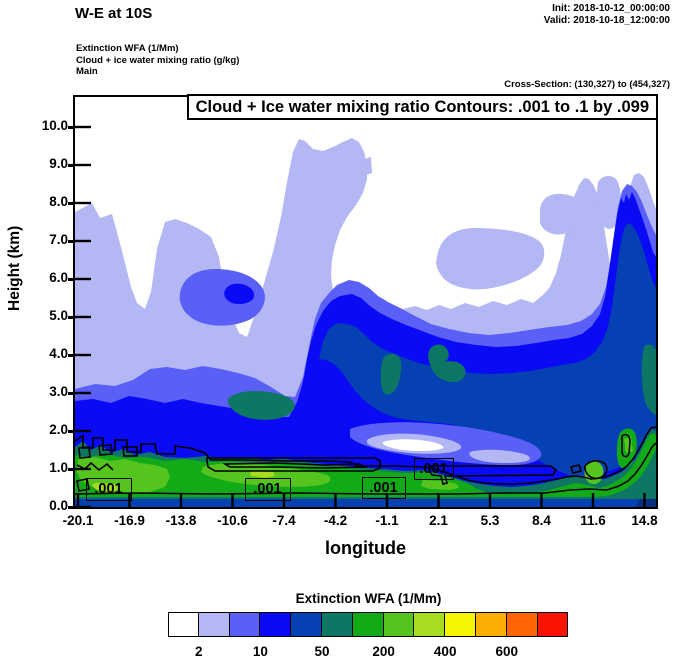  I want to click on y-tick-label: 5.0, so click(58, 315).